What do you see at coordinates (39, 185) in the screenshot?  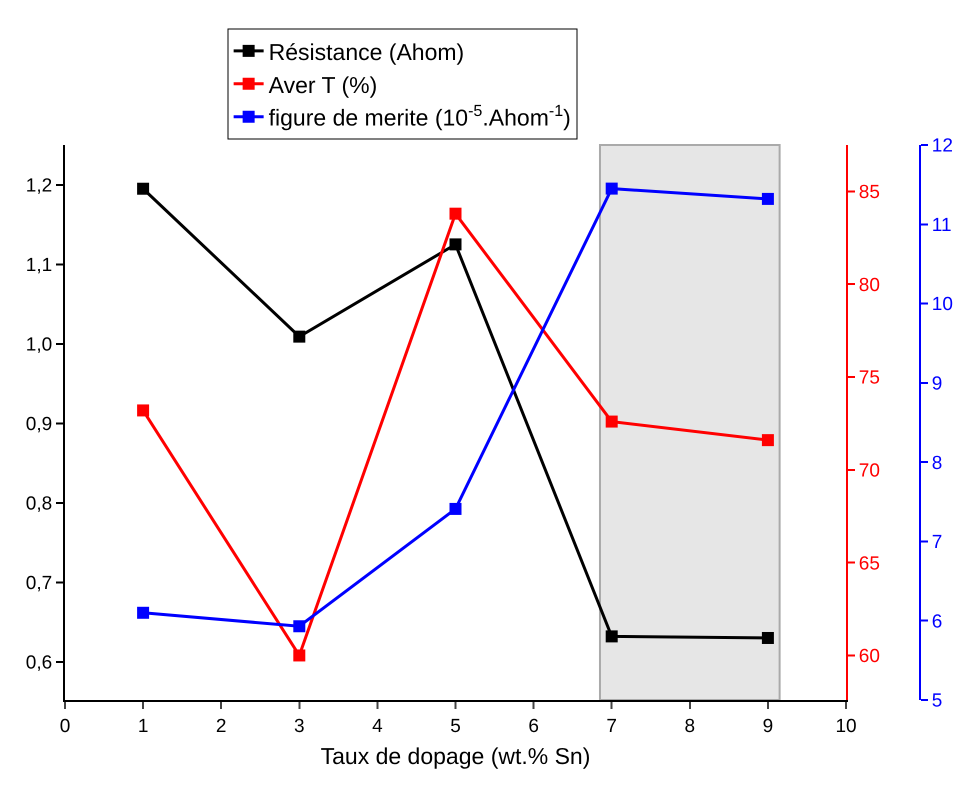 I see `y-tick-label: 1,2` at bounding box center [39, 185].